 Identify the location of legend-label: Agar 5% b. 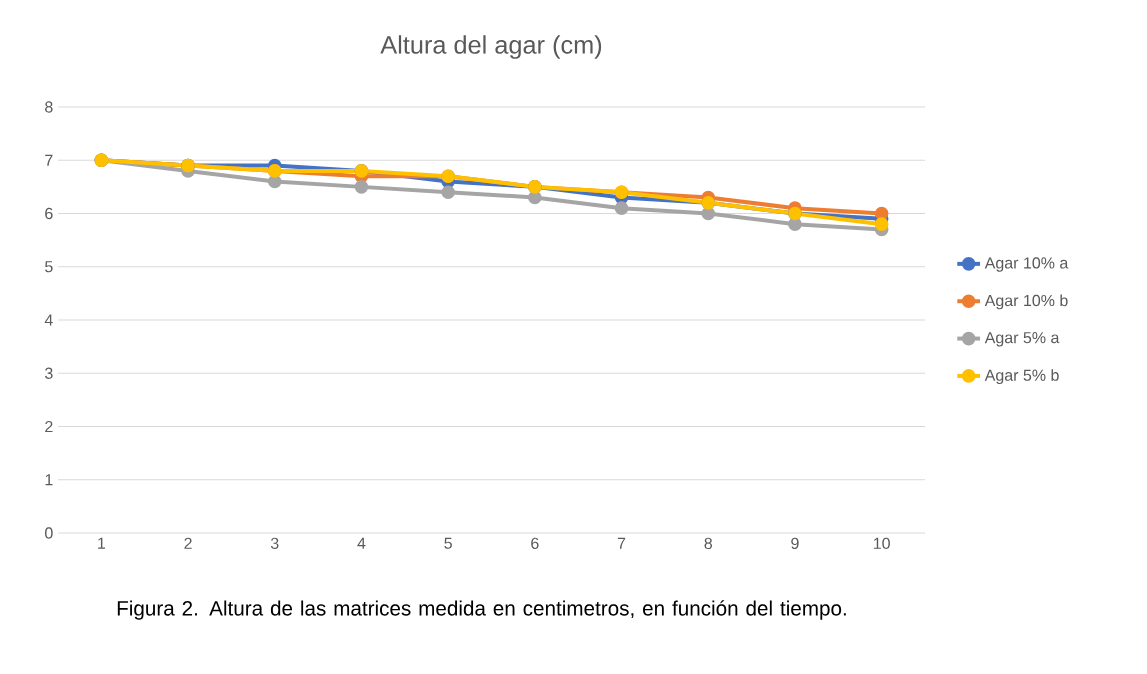
(1021, 377).